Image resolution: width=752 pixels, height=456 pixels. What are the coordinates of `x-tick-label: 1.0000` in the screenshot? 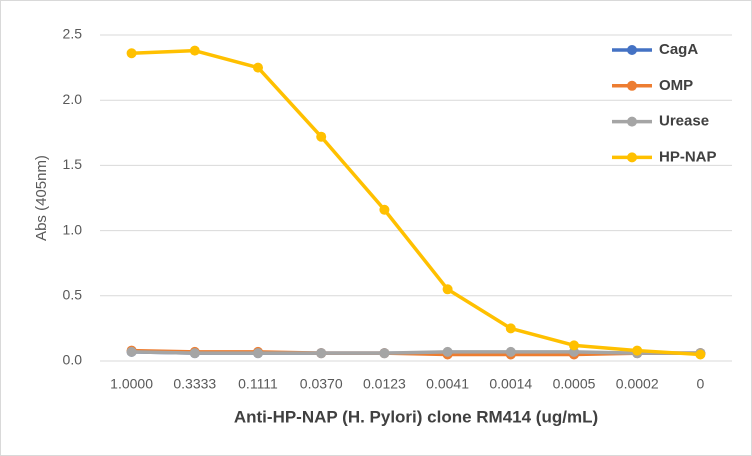 It's located at (131, 384).